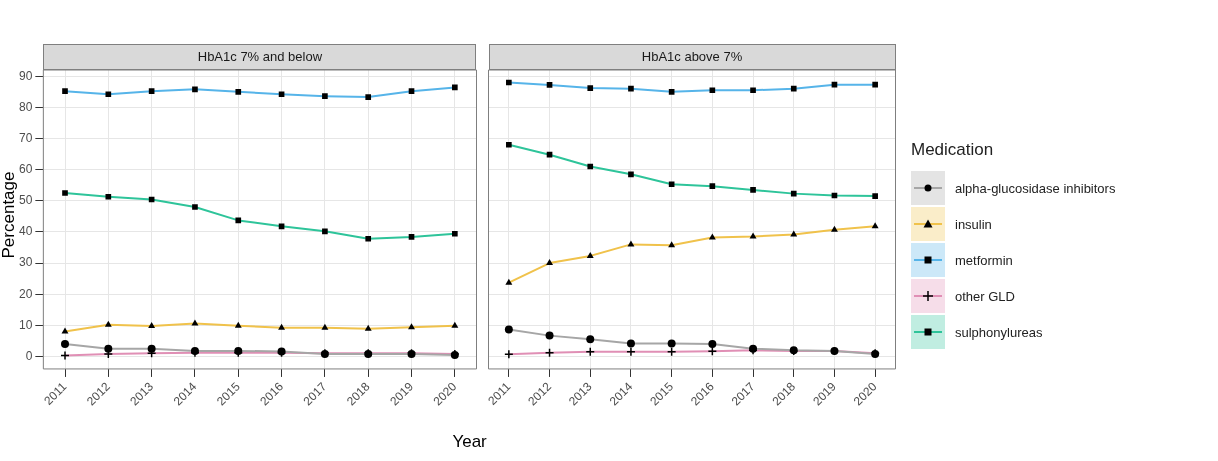  Describe the element at coordinates (25, 75) in the screenshot. I see `y-tick-label: 90` at that location.